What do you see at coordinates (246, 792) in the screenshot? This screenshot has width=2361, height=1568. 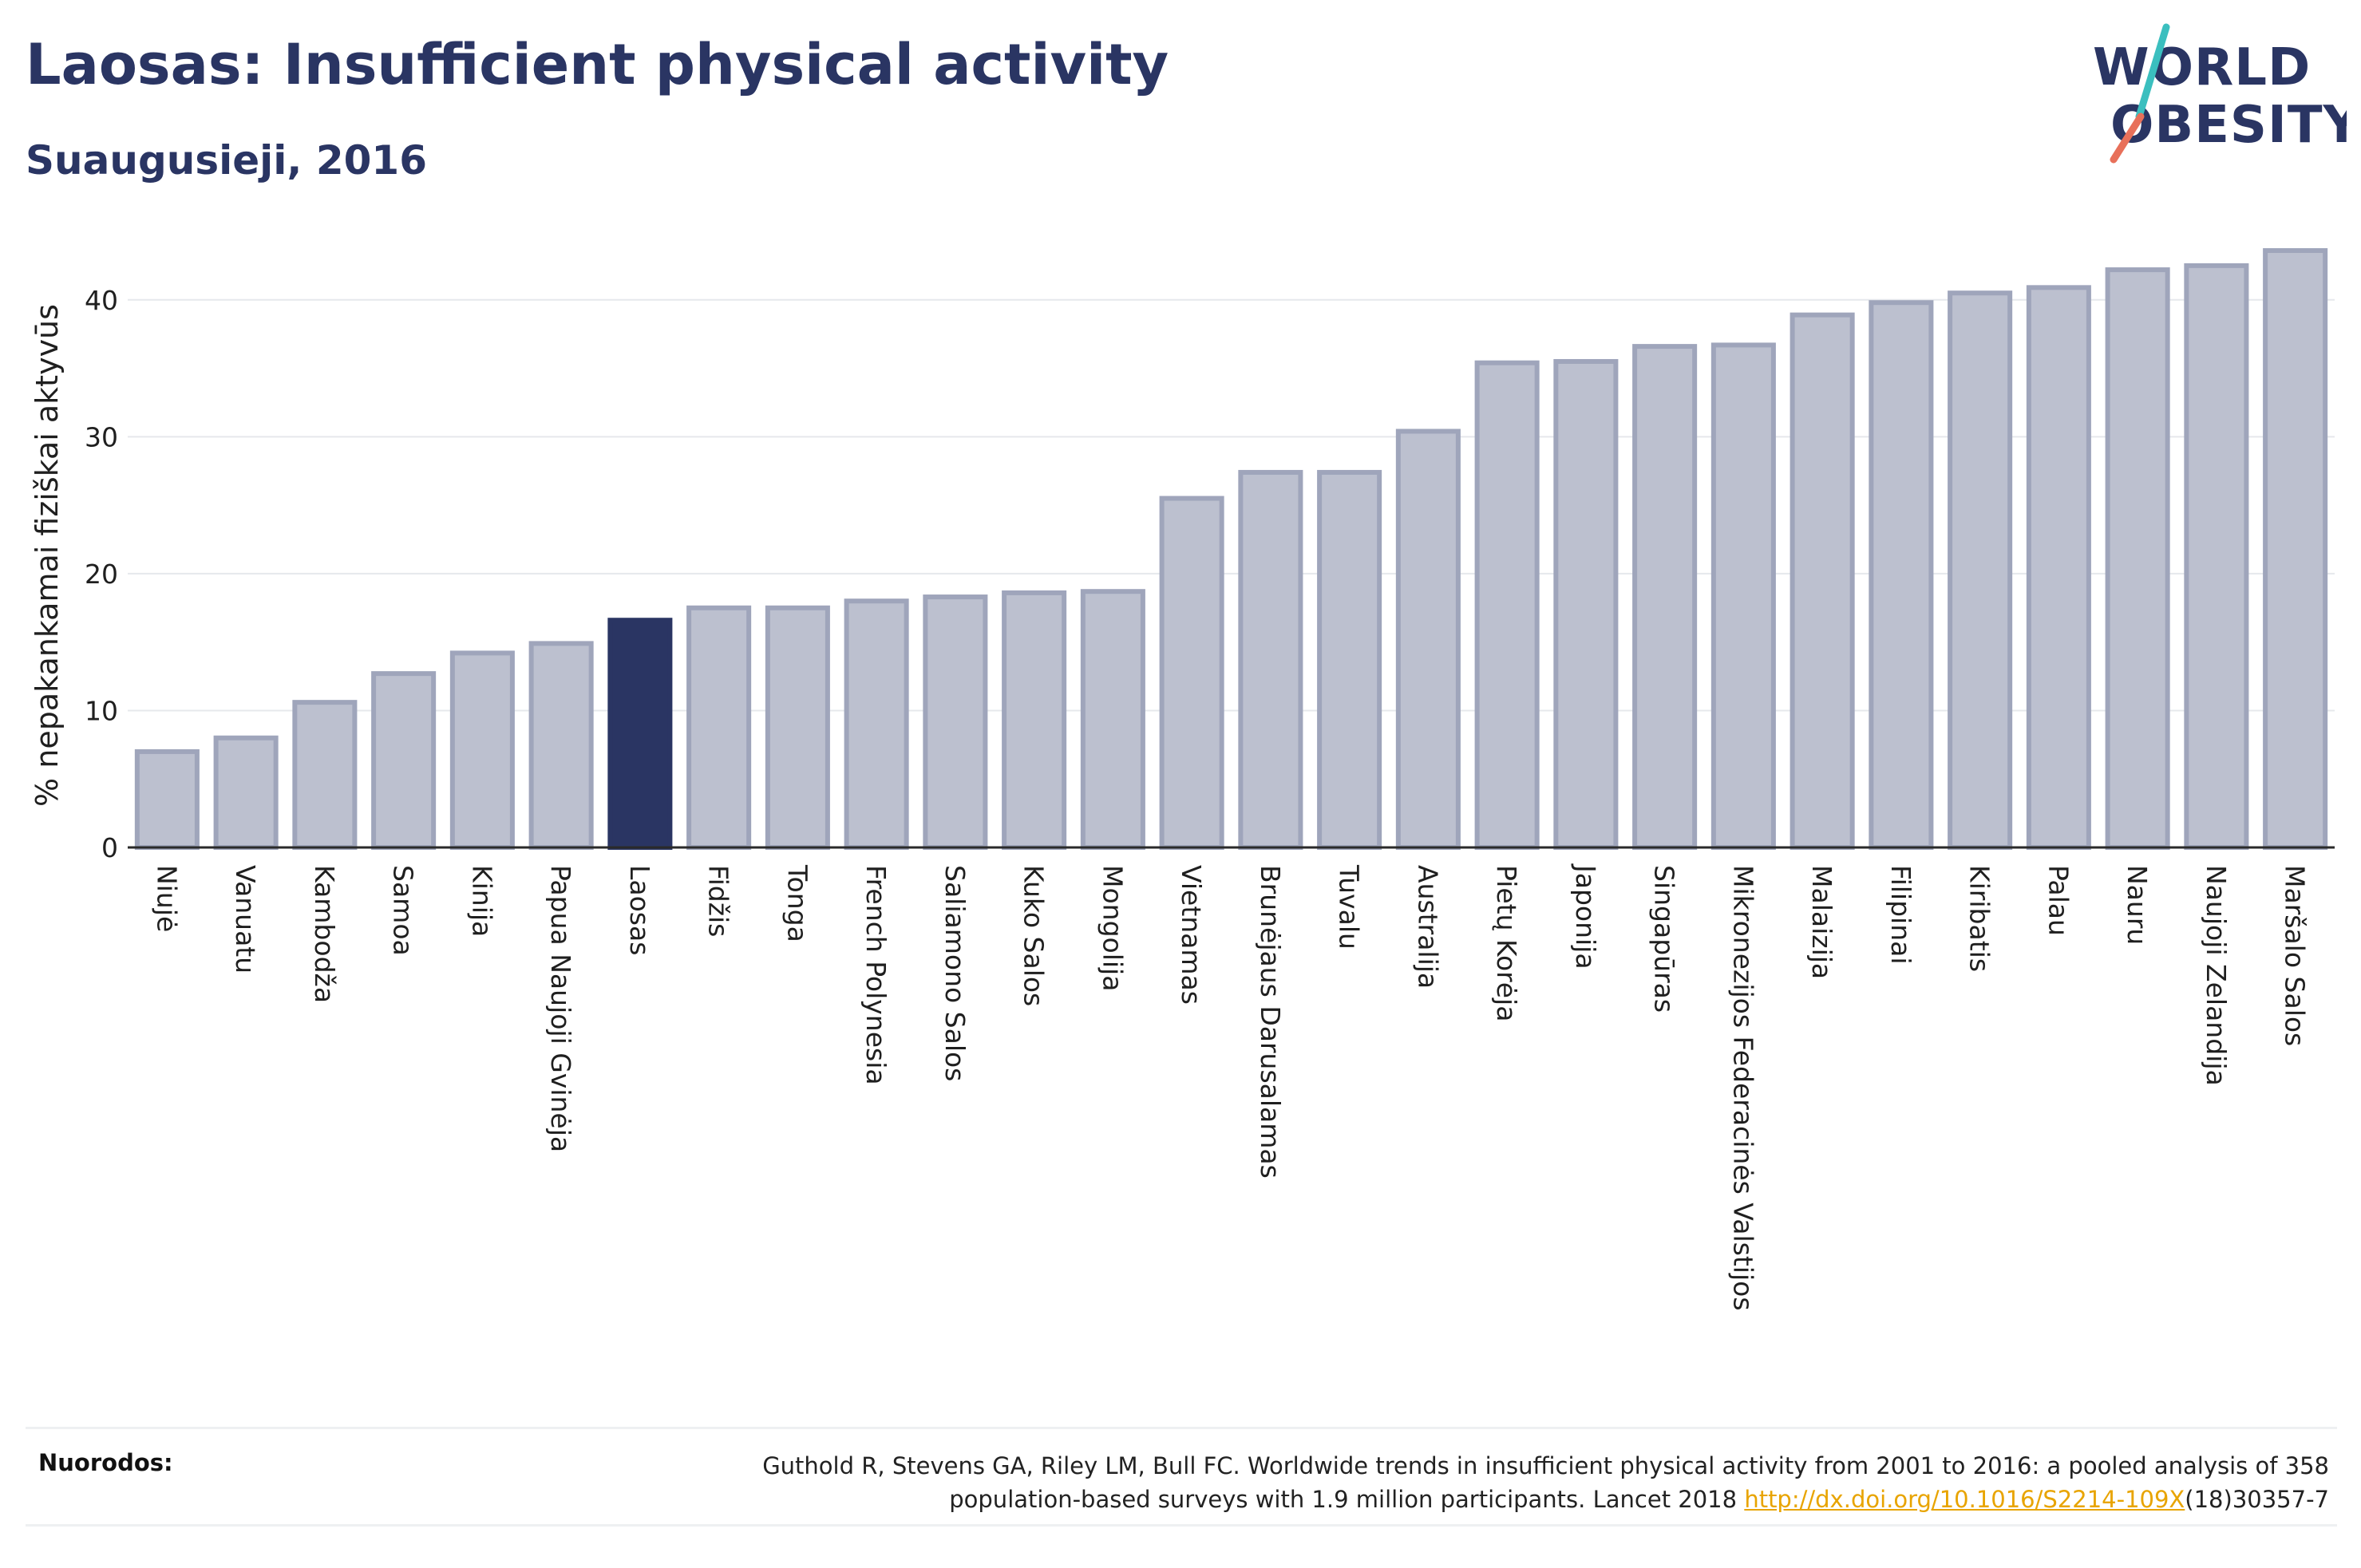 I see `bar-vanuatu` at bounding box center [246, 792].